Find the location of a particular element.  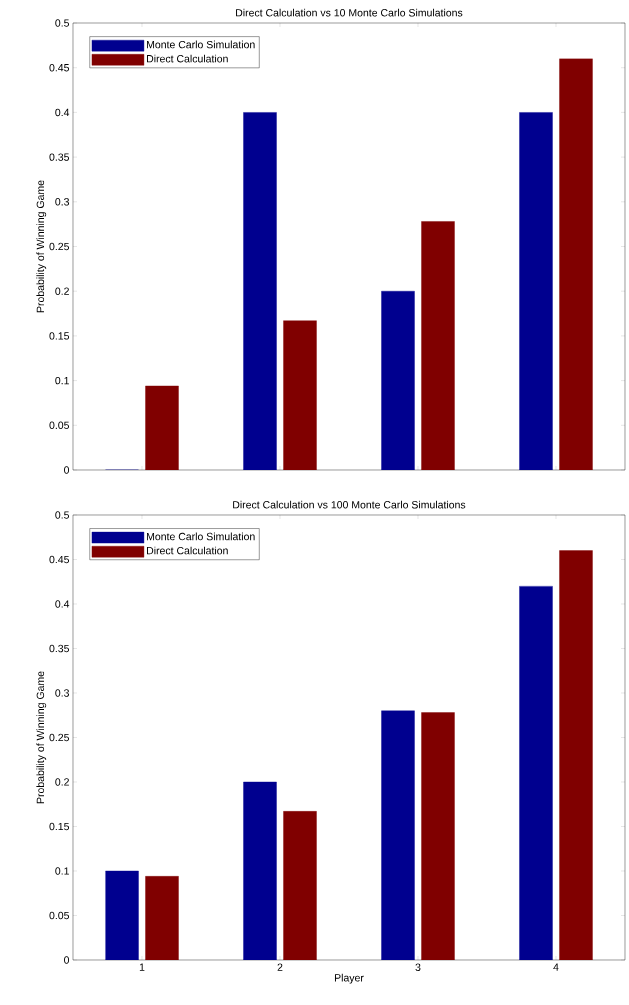

x-tick-label: 1 is located at coordinates (142, 967).